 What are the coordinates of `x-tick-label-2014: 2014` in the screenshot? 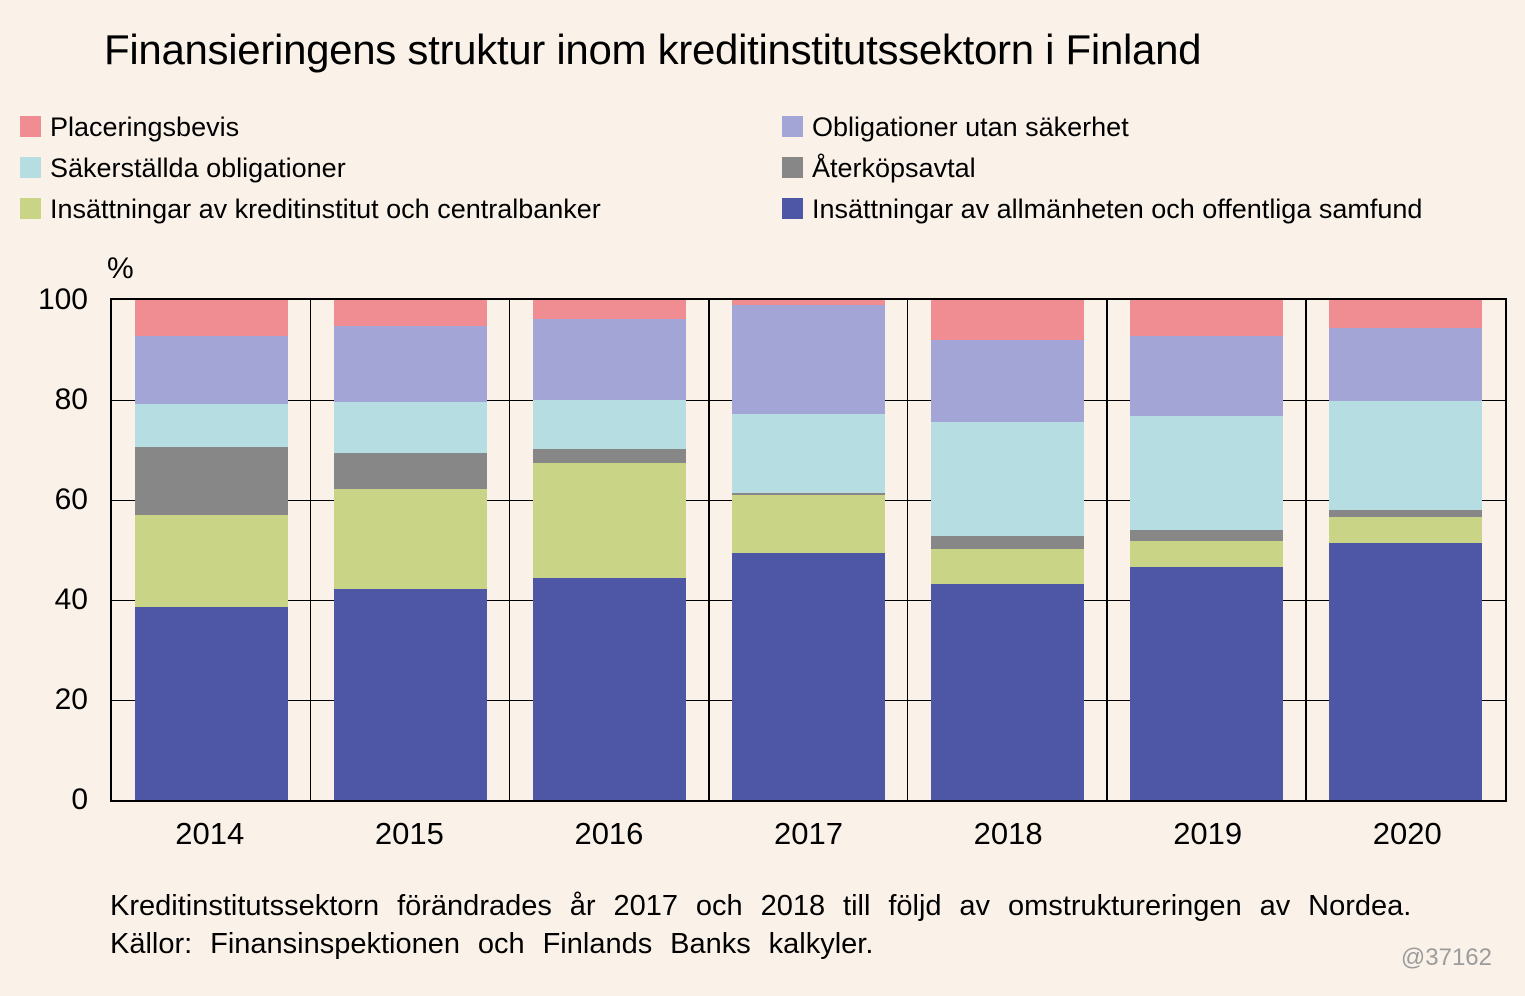 It's located at (210, 833).